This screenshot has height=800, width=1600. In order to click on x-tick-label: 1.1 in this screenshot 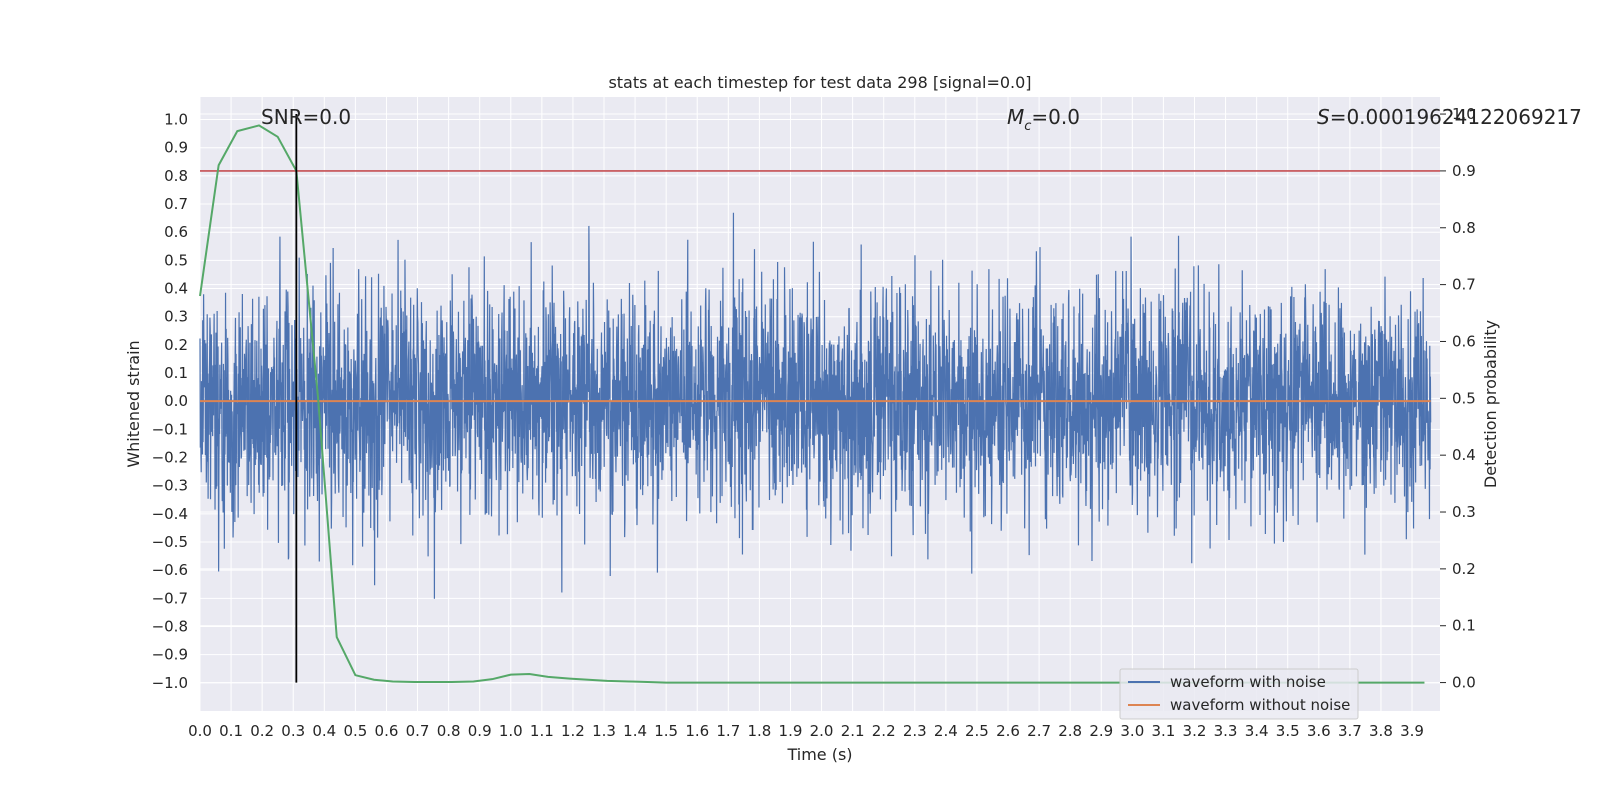, I will do `click(542, 731)`.